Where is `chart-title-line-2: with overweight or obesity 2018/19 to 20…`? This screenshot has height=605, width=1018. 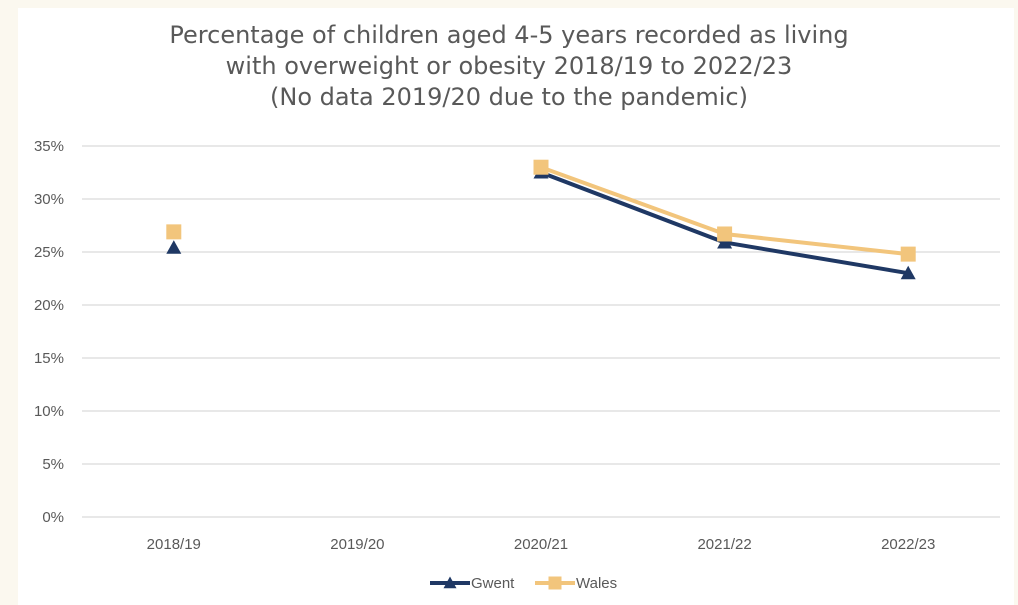 chart-title-line-2: with overweight or obesity 2018/19 to 20… is located at coordinates (509, 66).